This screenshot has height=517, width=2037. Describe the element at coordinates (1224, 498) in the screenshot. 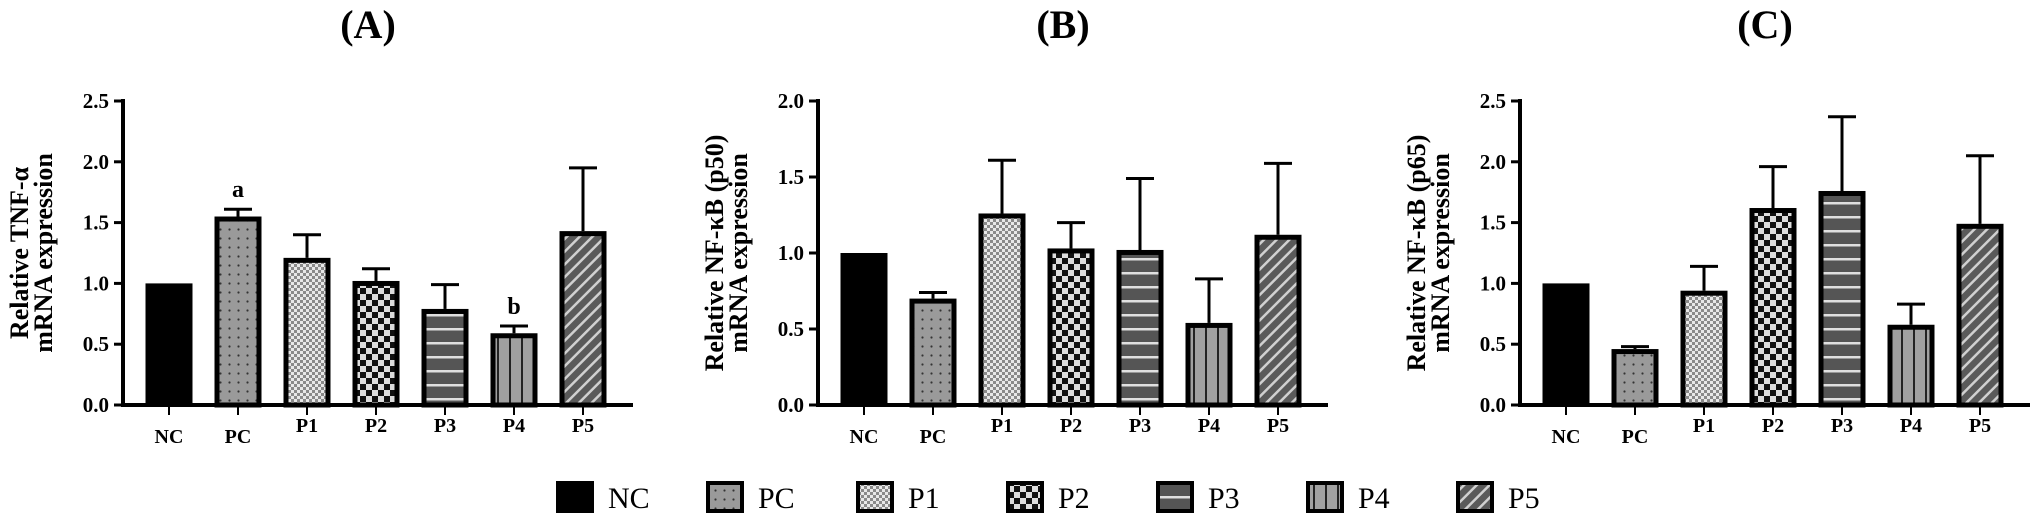

I see `legend-label: P3` at that location.